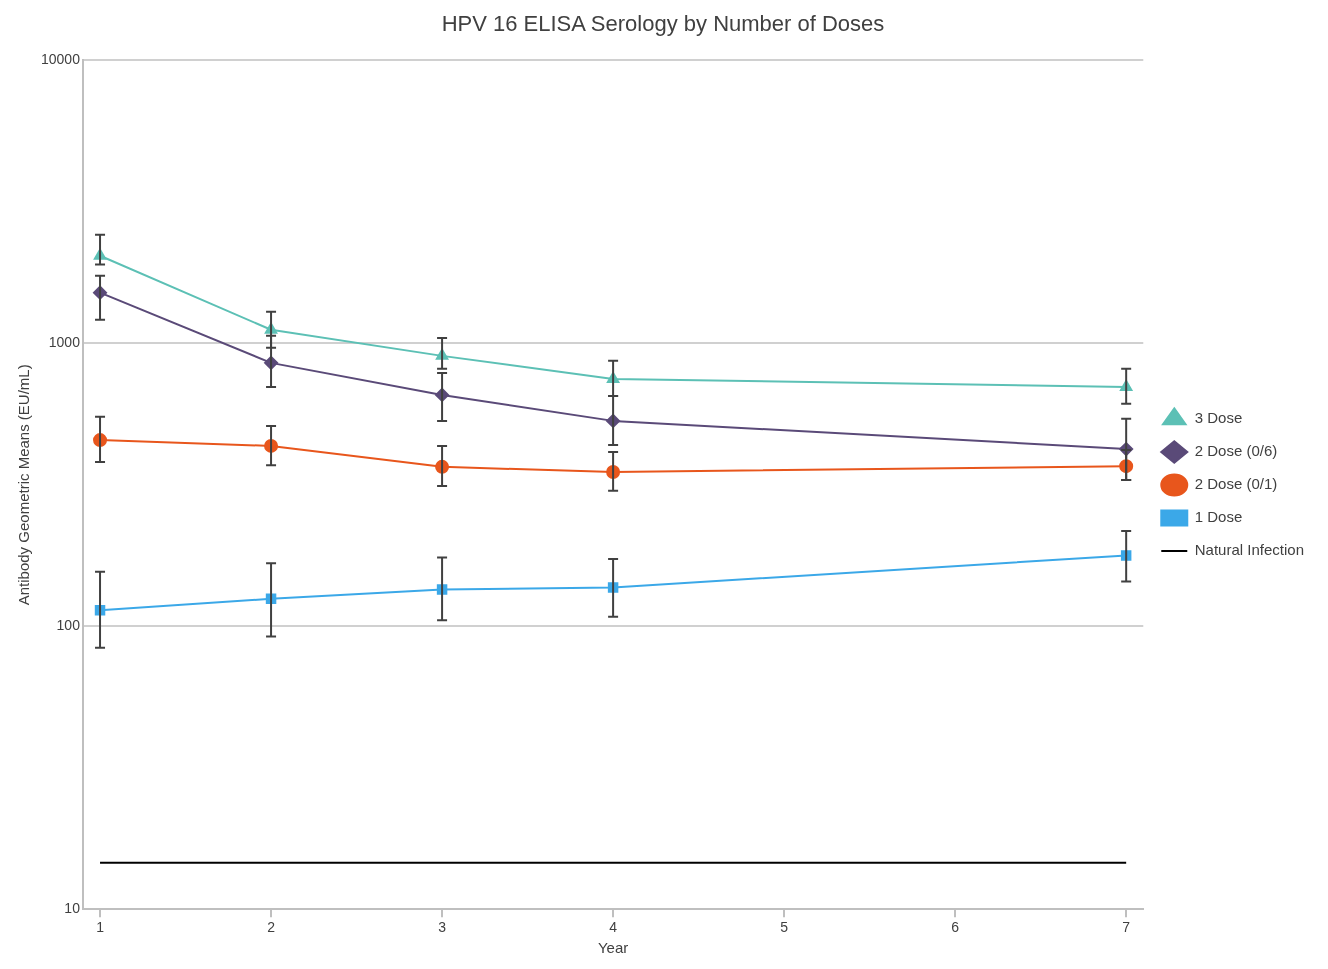 Image resolution: width=1328 pixels, height=969 pixels. What do you see at coordinates (663, 24) in the screenshot?
I see `chart-title: HPV 16 ELISA Serology by Number of Doses` at bounding box center [663, 24].